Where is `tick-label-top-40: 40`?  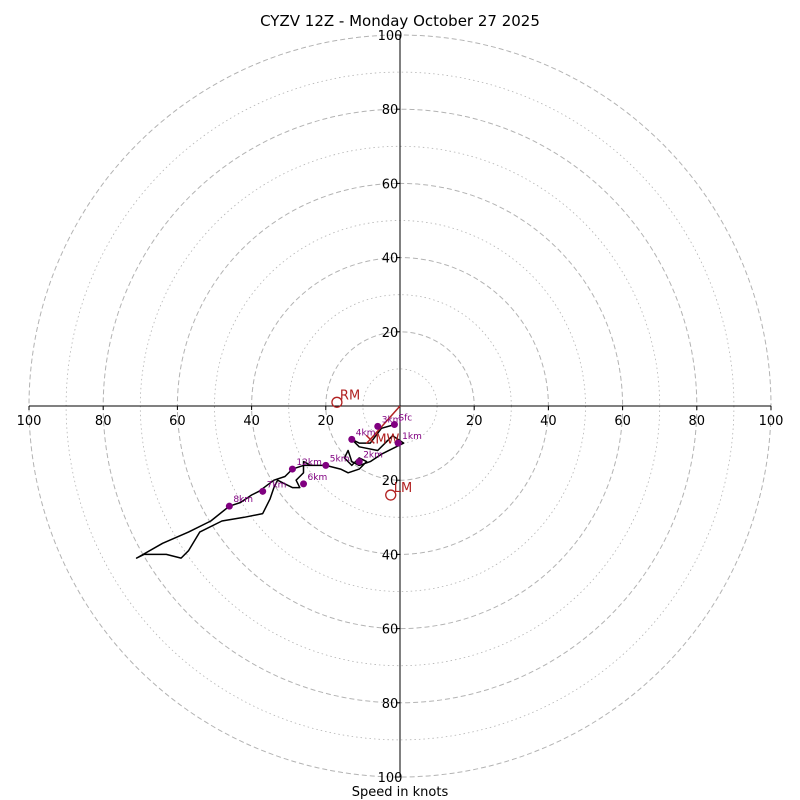
tick-label-top-40: 40 is located at coordinates (390, 259).